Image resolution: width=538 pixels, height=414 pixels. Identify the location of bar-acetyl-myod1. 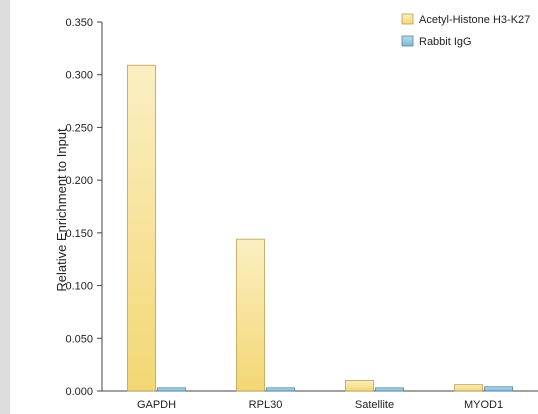
(468, 388).